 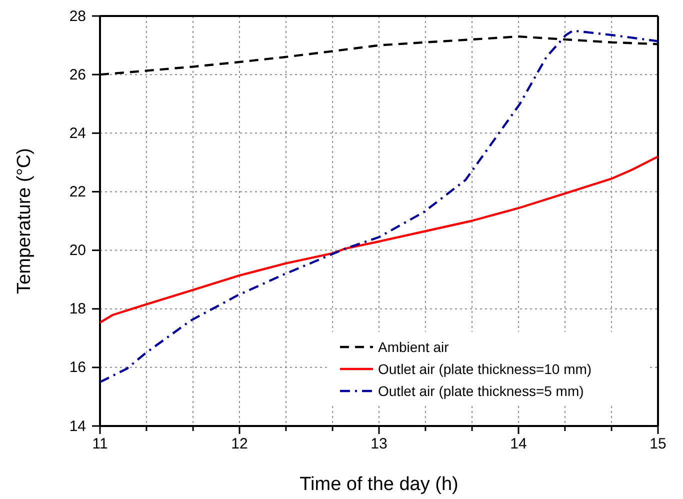 I want to click on x-tick-label: 14, so click(x=518, y=444).